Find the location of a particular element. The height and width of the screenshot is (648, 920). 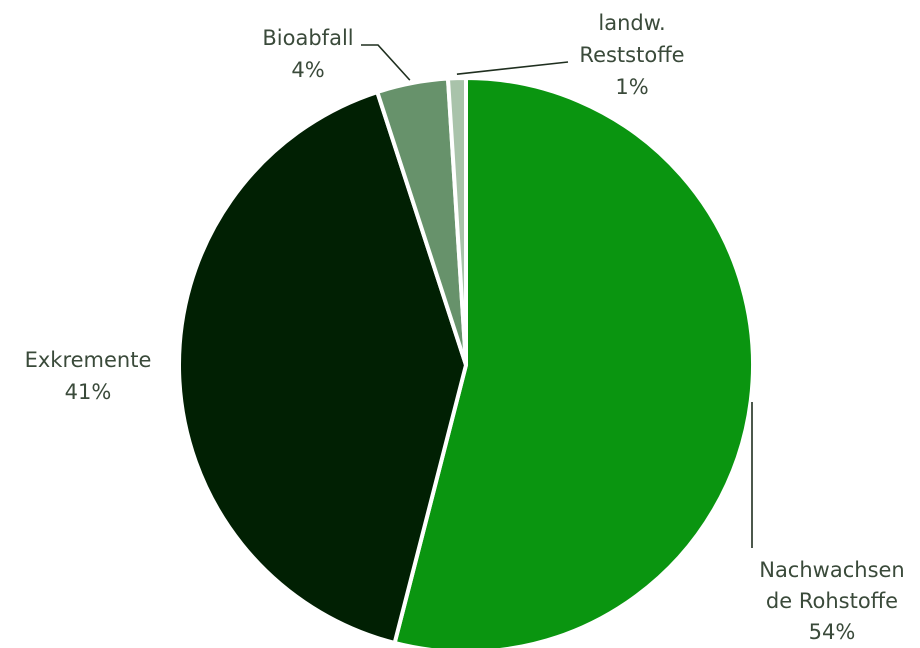

leader-line-bioabfall is located at coordinates (386, 62).